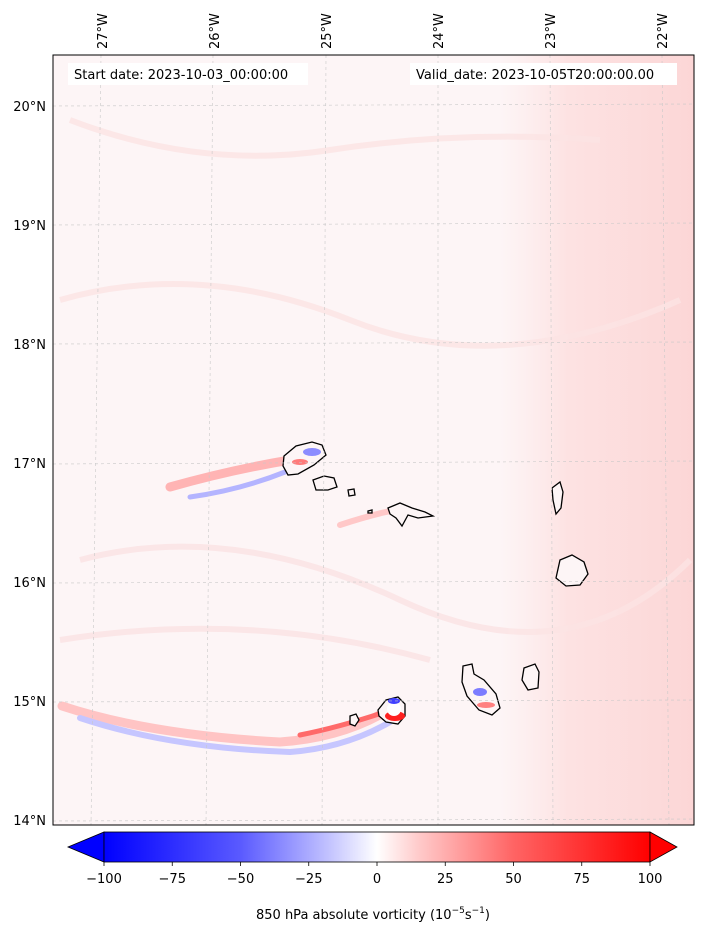 The width and height of the screenshot is (703, 936). What do you see at coordinates (377, 847) in the screenshot?
I see `colorbar-body` at bounding box center [377, 847].